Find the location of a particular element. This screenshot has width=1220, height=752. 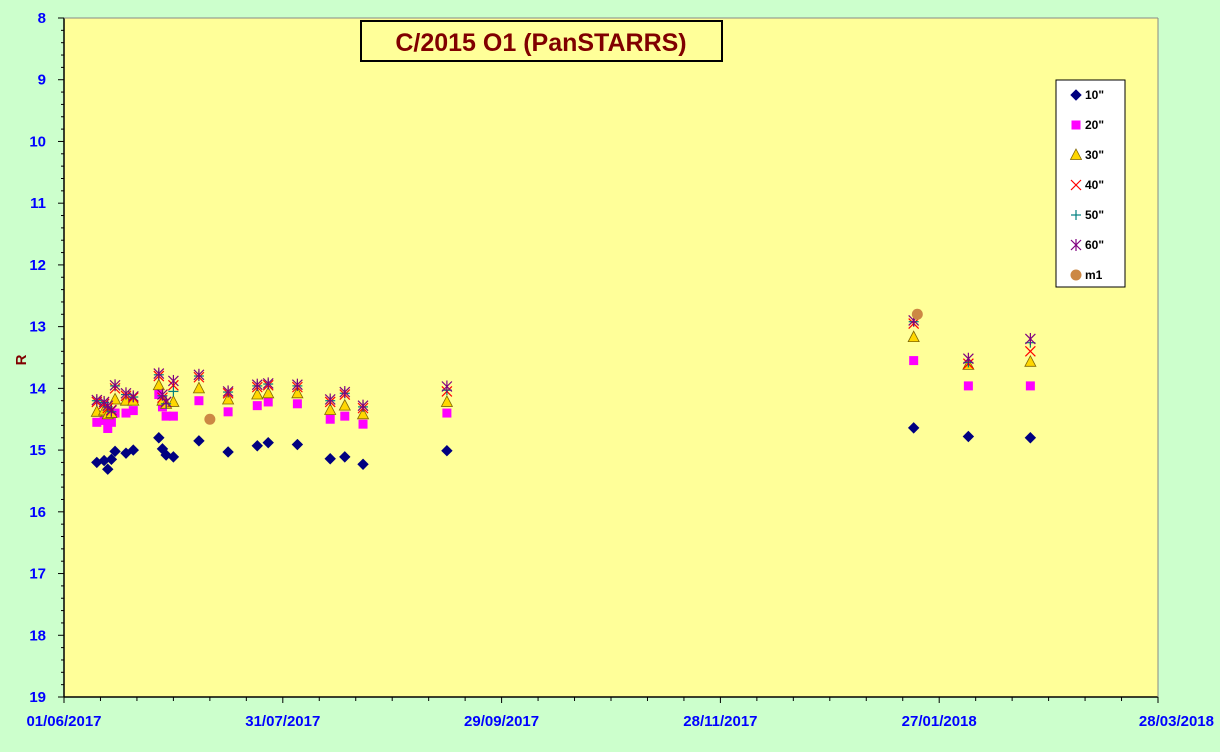

legend-item: 20" is located at coordinates (1087, 125).